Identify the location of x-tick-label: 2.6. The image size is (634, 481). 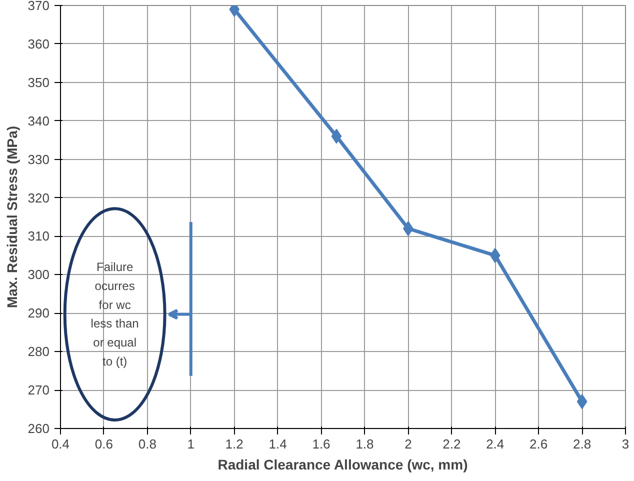
(539, 444).